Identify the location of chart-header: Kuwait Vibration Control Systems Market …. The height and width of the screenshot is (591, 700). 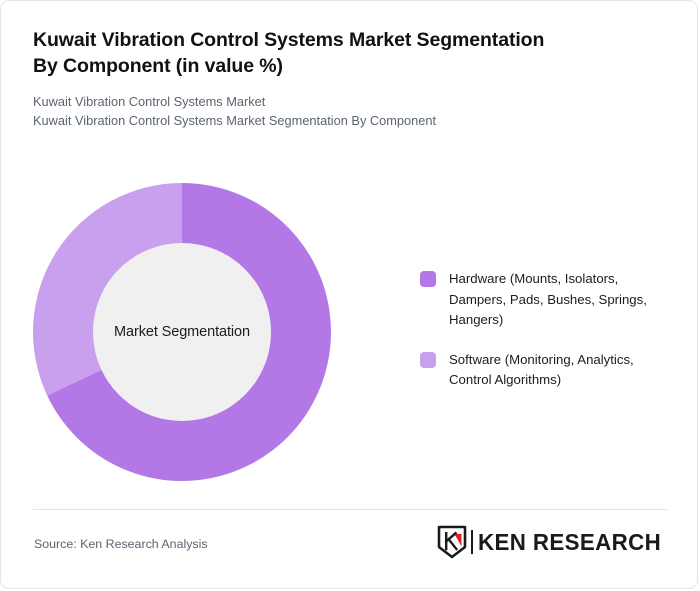
(333, 78).